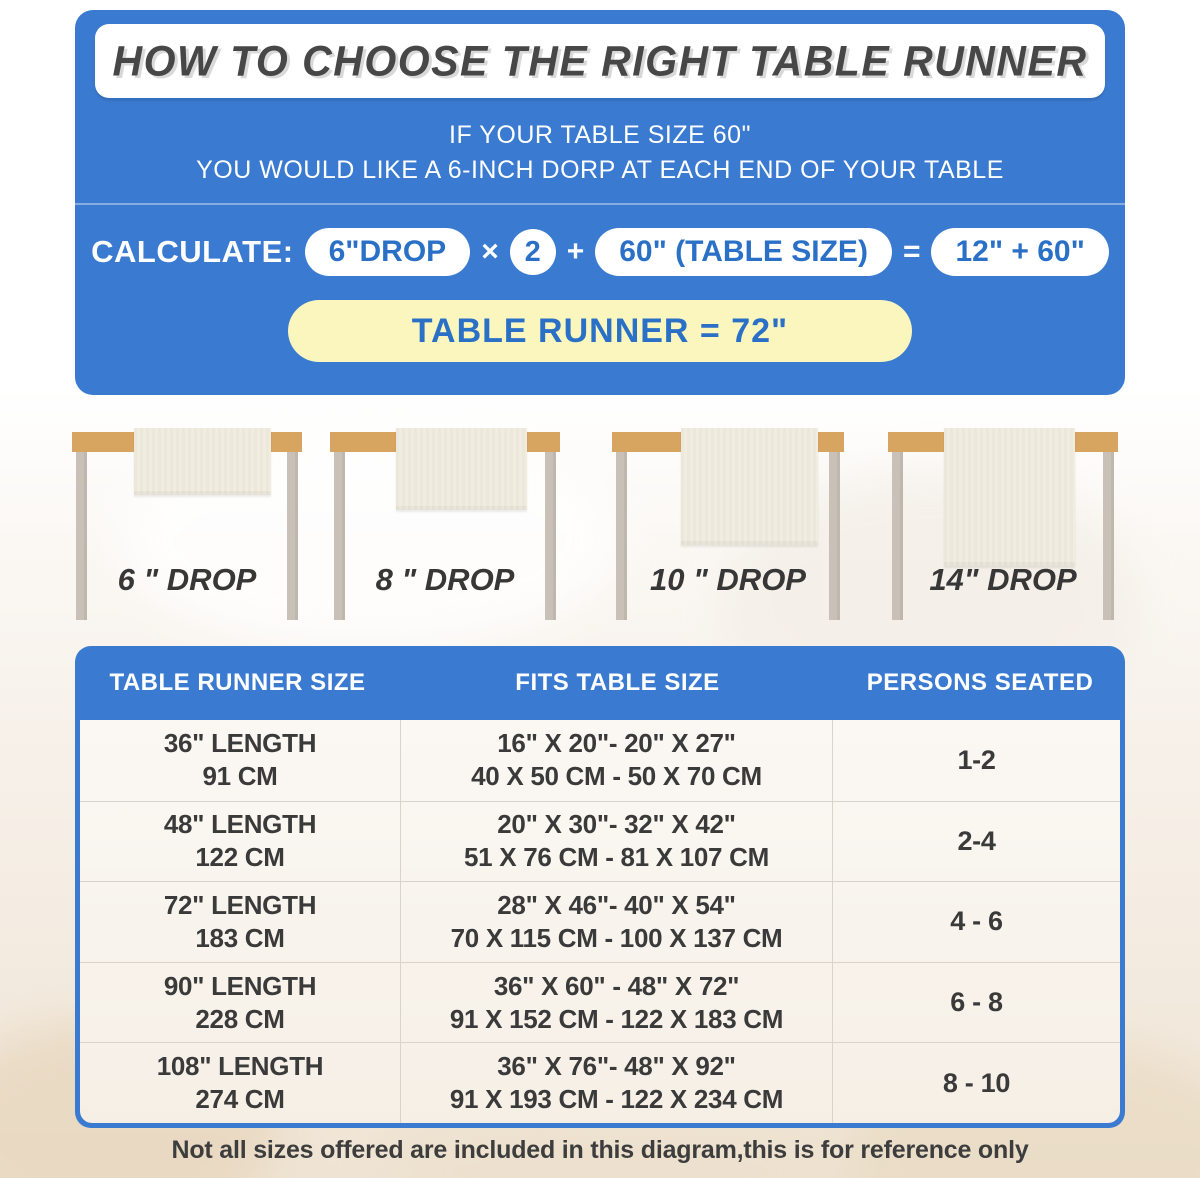  I want to click on size-cm: 91 CM, so click(240, 776).